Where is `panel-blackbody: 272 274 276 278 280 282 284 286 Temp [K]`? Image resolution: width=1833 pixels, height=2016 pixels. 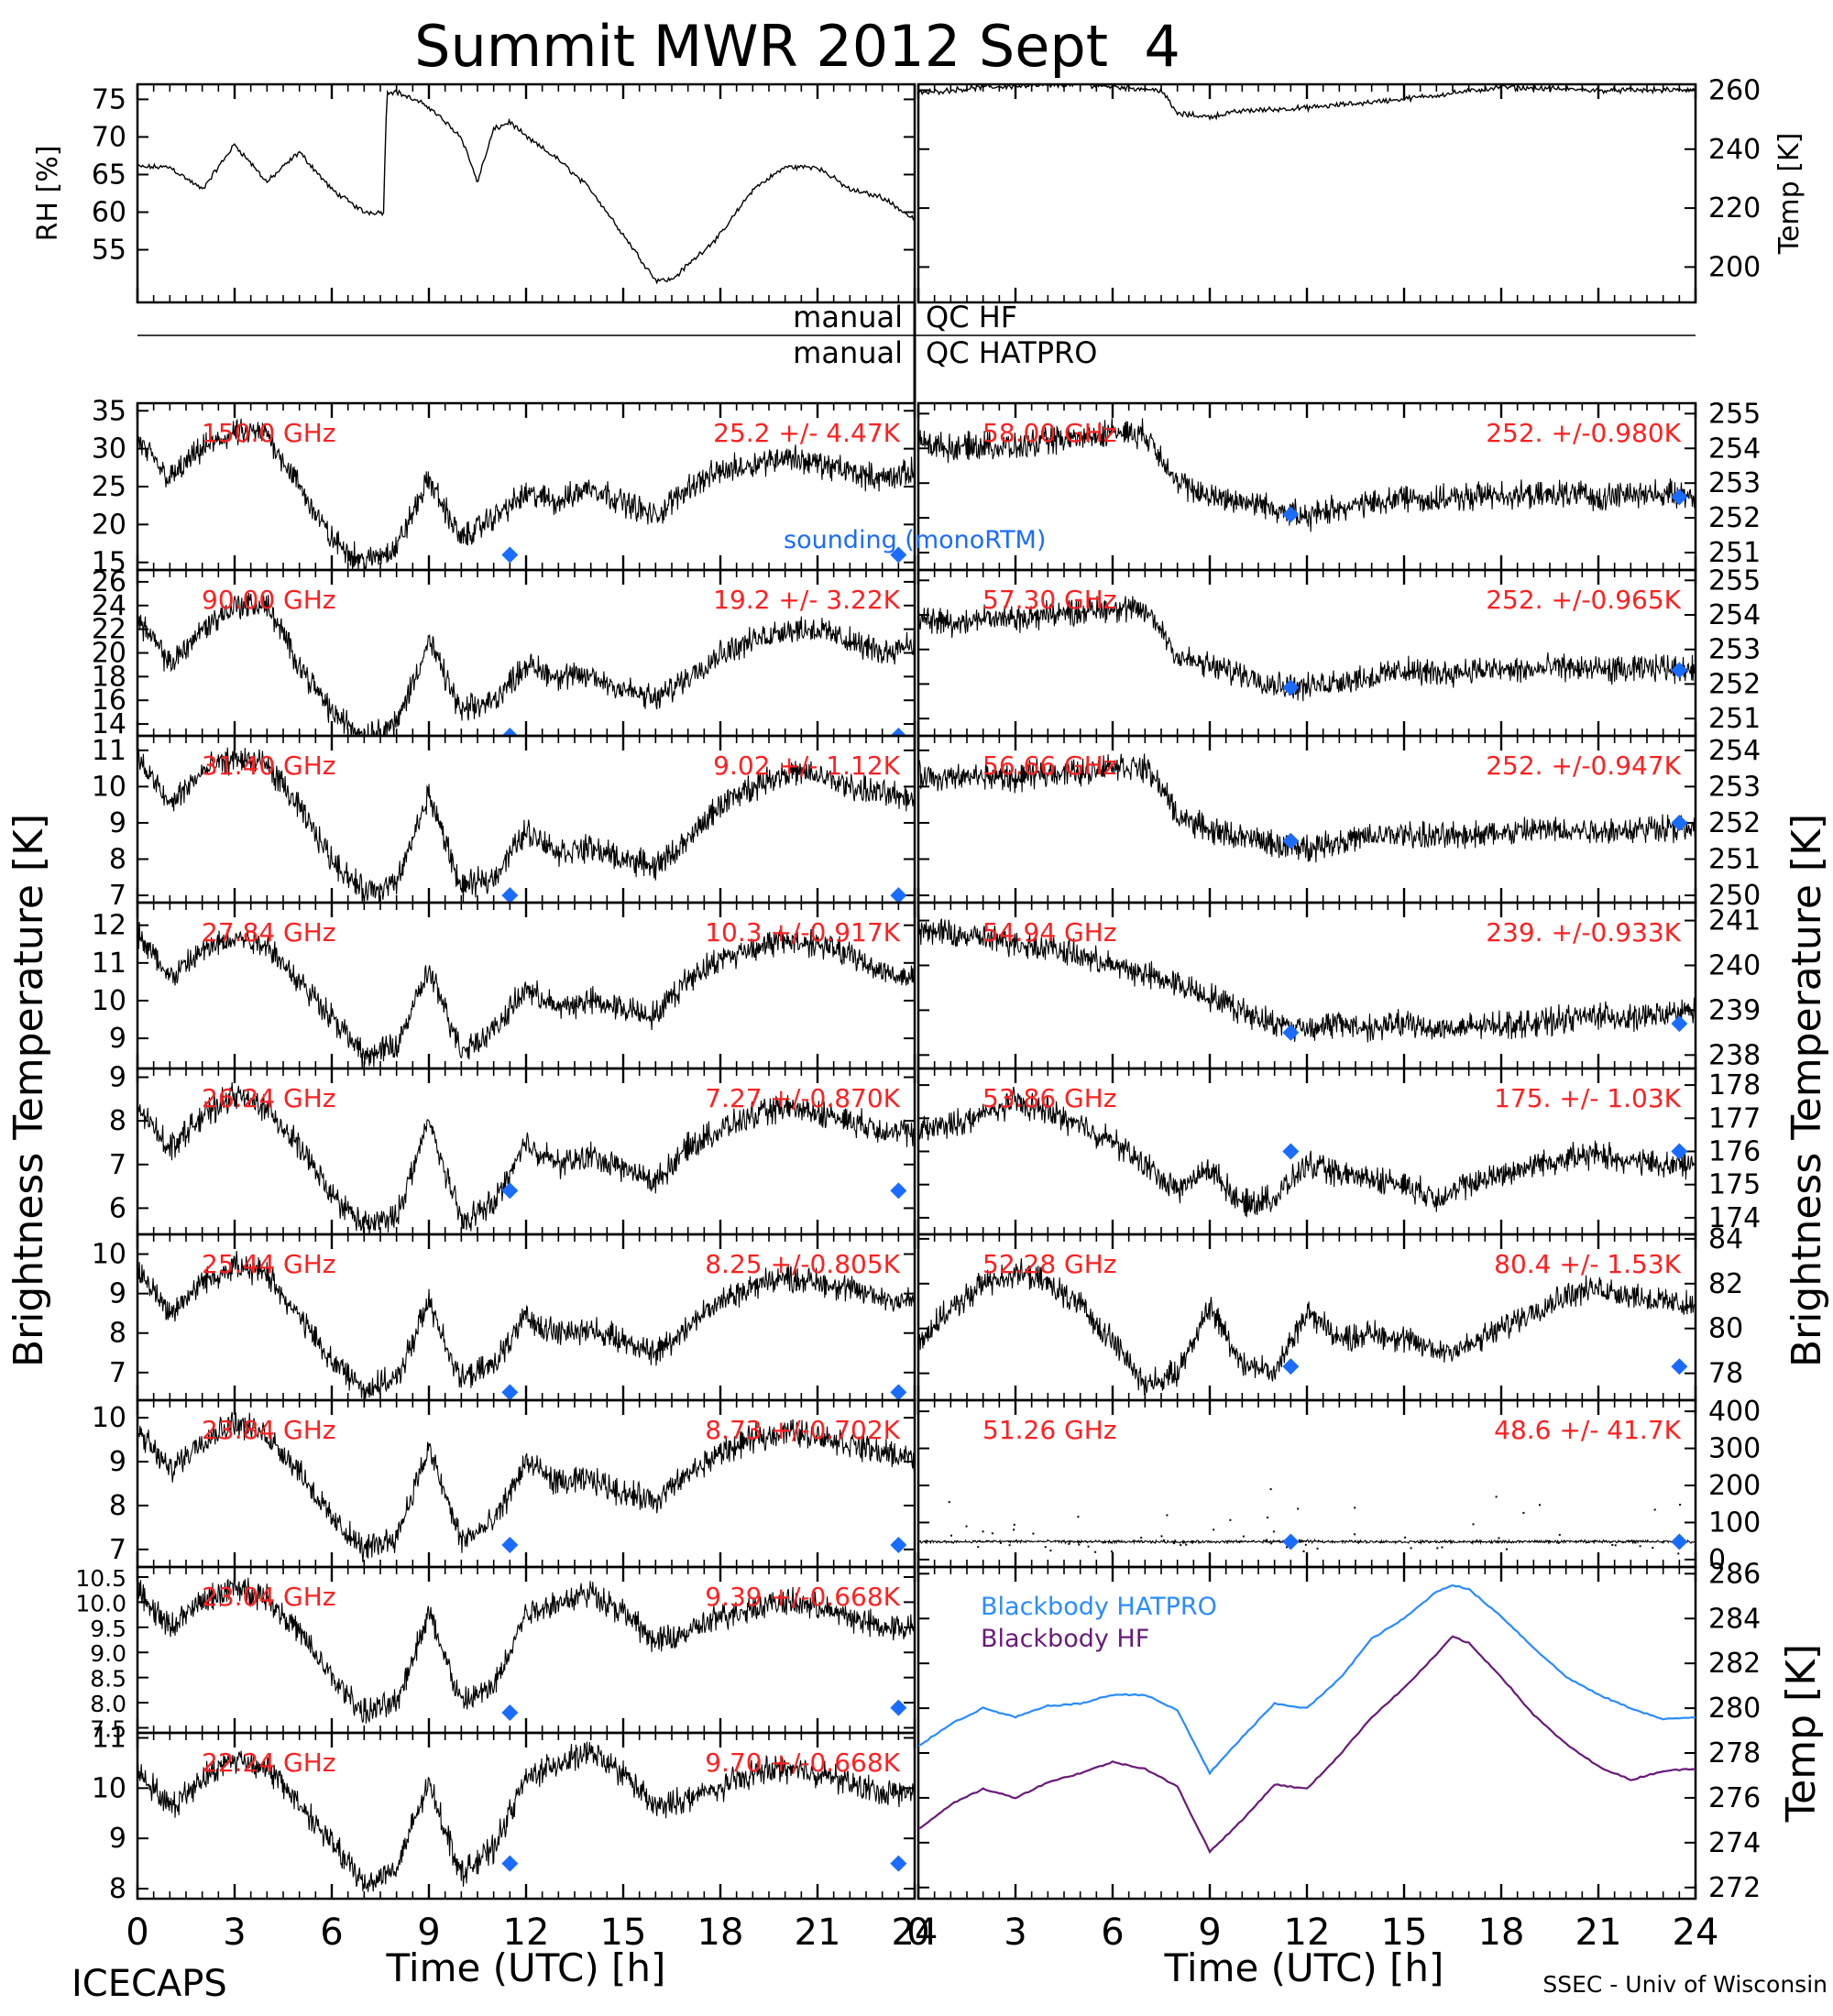 panel-blackbody: 272 274 276 278 280 282 284 286 Temp [K] is located at coordinates (1370, 1731).